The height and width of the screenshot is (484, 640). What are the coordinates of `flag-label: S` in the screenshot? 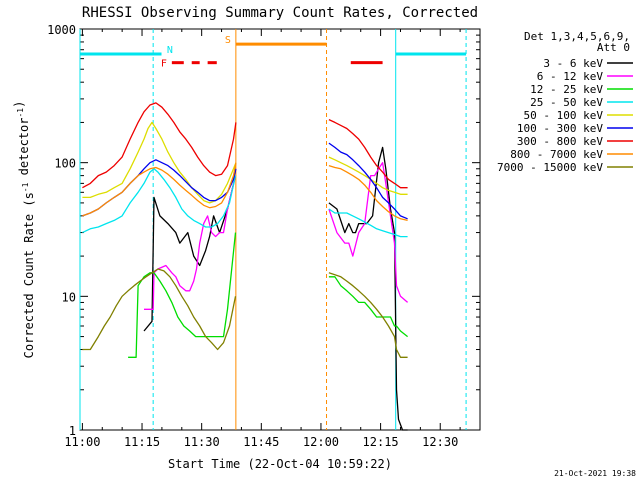 It's located at (228, 40).